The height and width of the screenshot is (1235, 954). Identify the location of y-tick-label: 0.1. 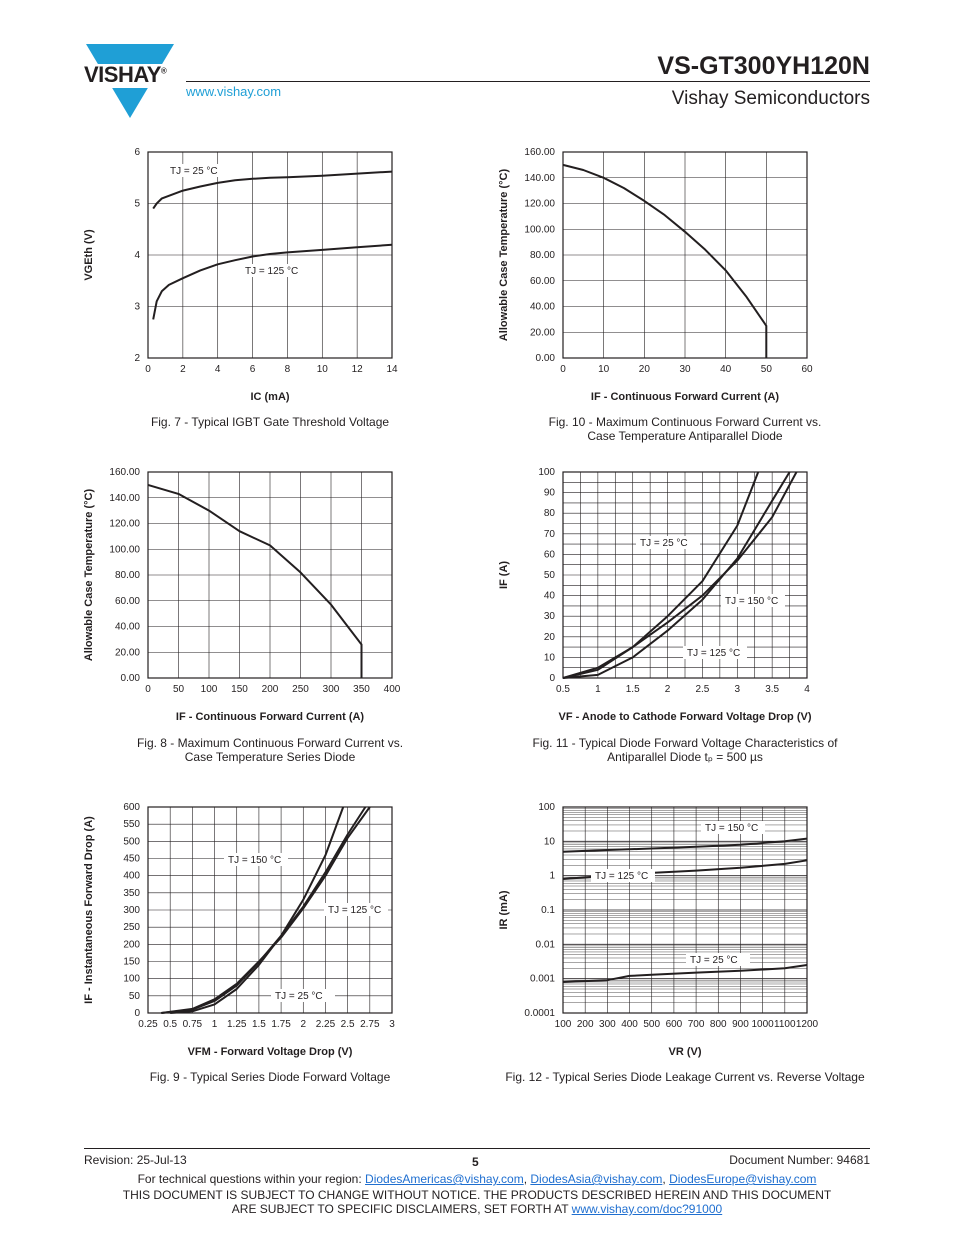
(548, 910).